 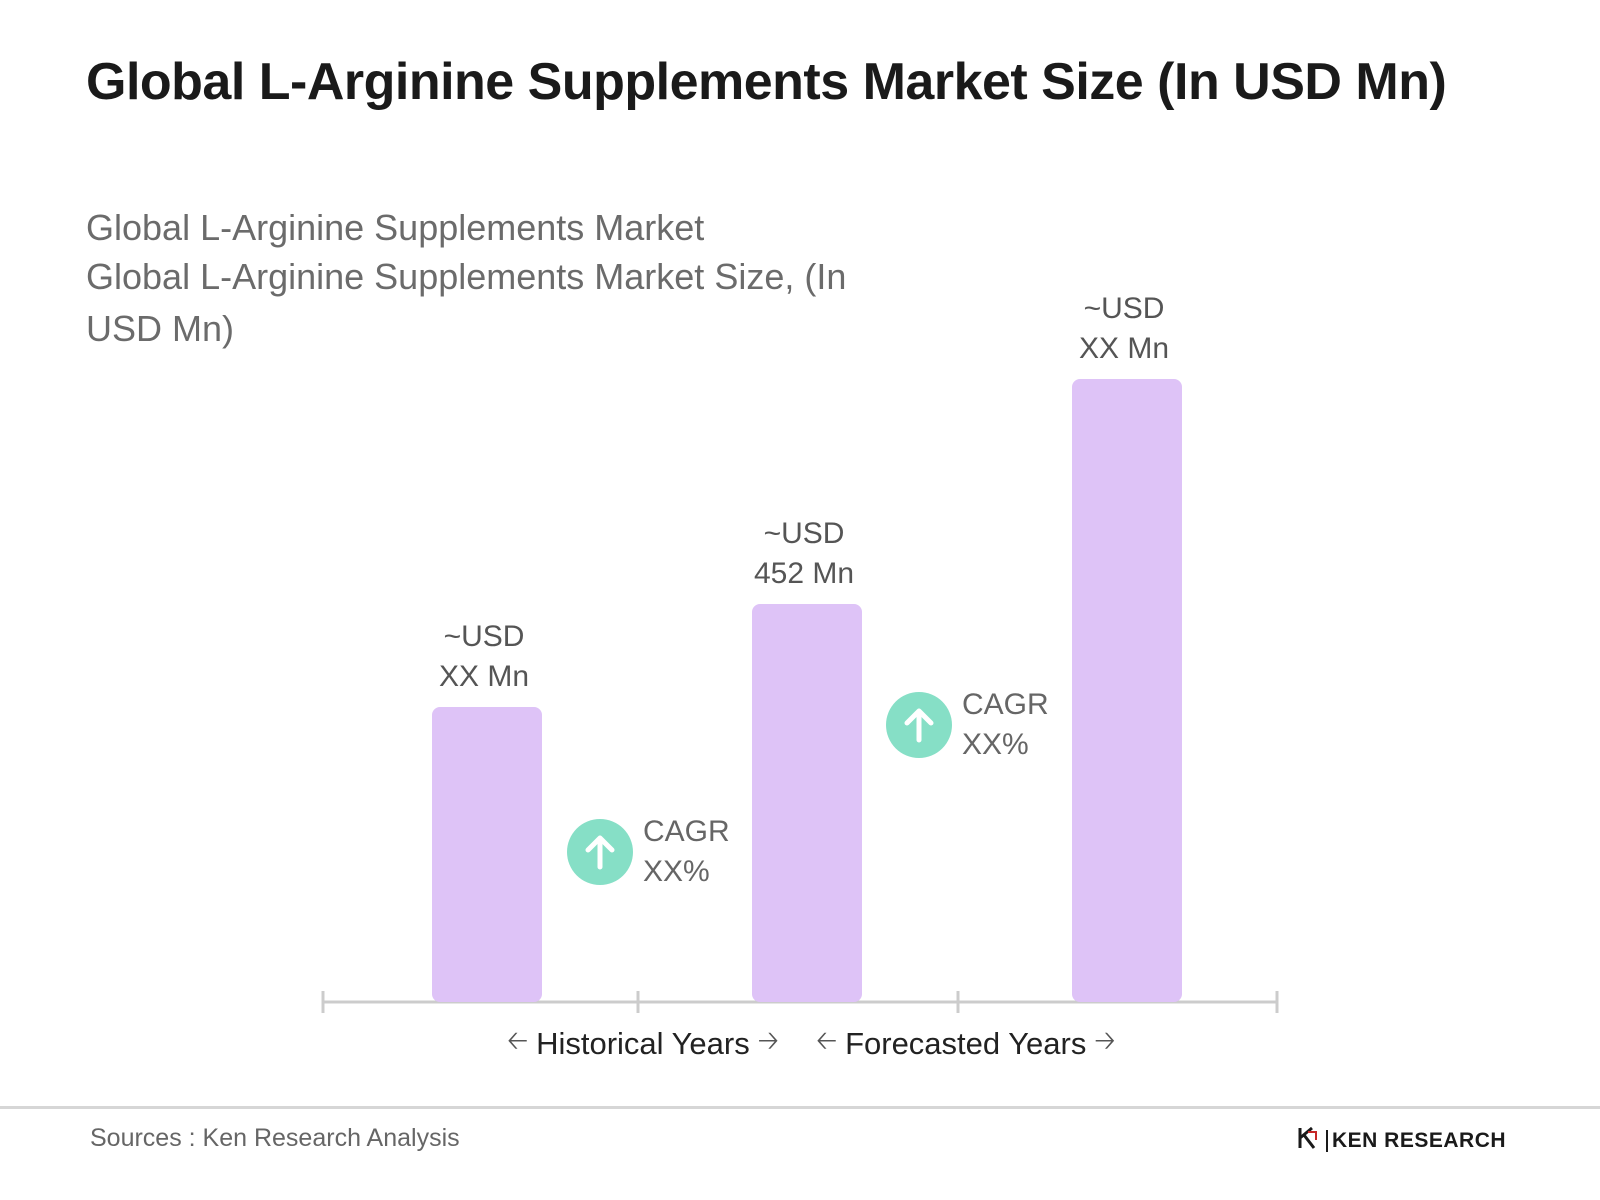 I want to click on brand-logo: KEN RESEARCH, so click(x=1402, y=1141).